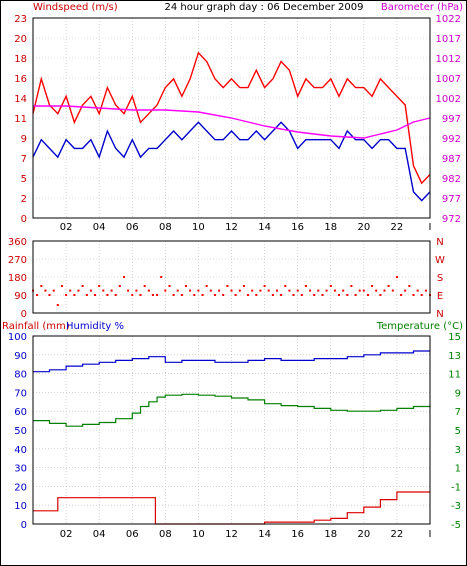 The height and width of the screenshot is (566, 467). Describe the element at coordinates (440, 278) in the screenshot. I see `compass-label-2: S` at that location.